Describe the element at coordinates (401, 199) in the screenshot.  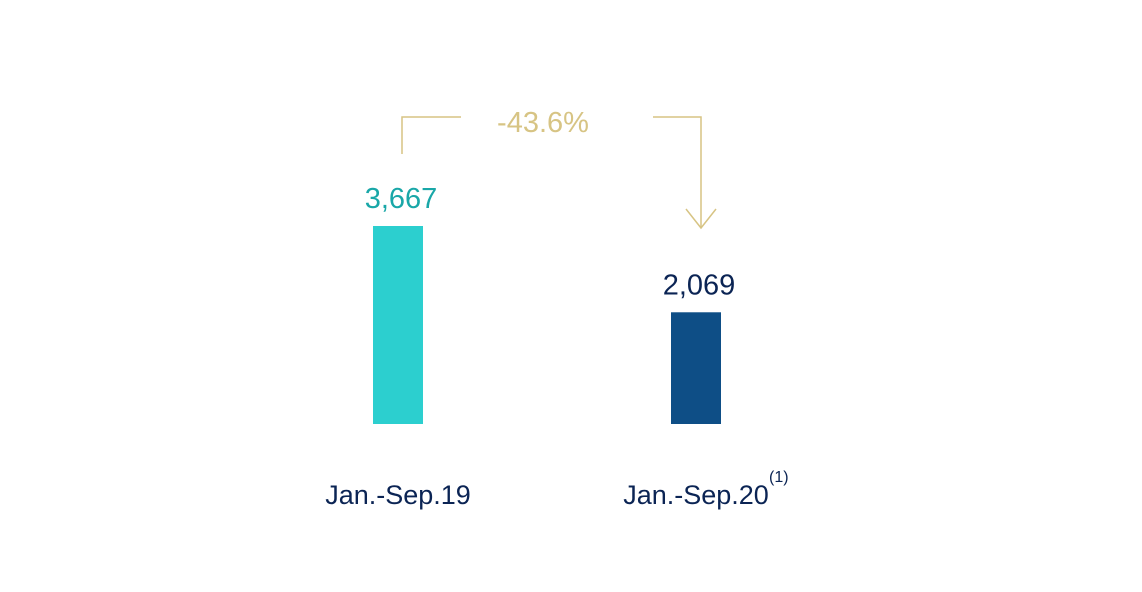
I see `value-label-1: 3,667` at that location.